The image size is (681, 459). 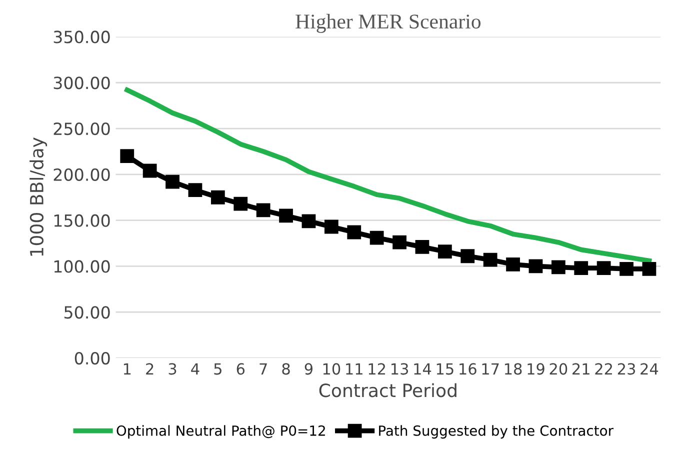 I want to click on x-tick-label: 23, so click(x=627, y=369).